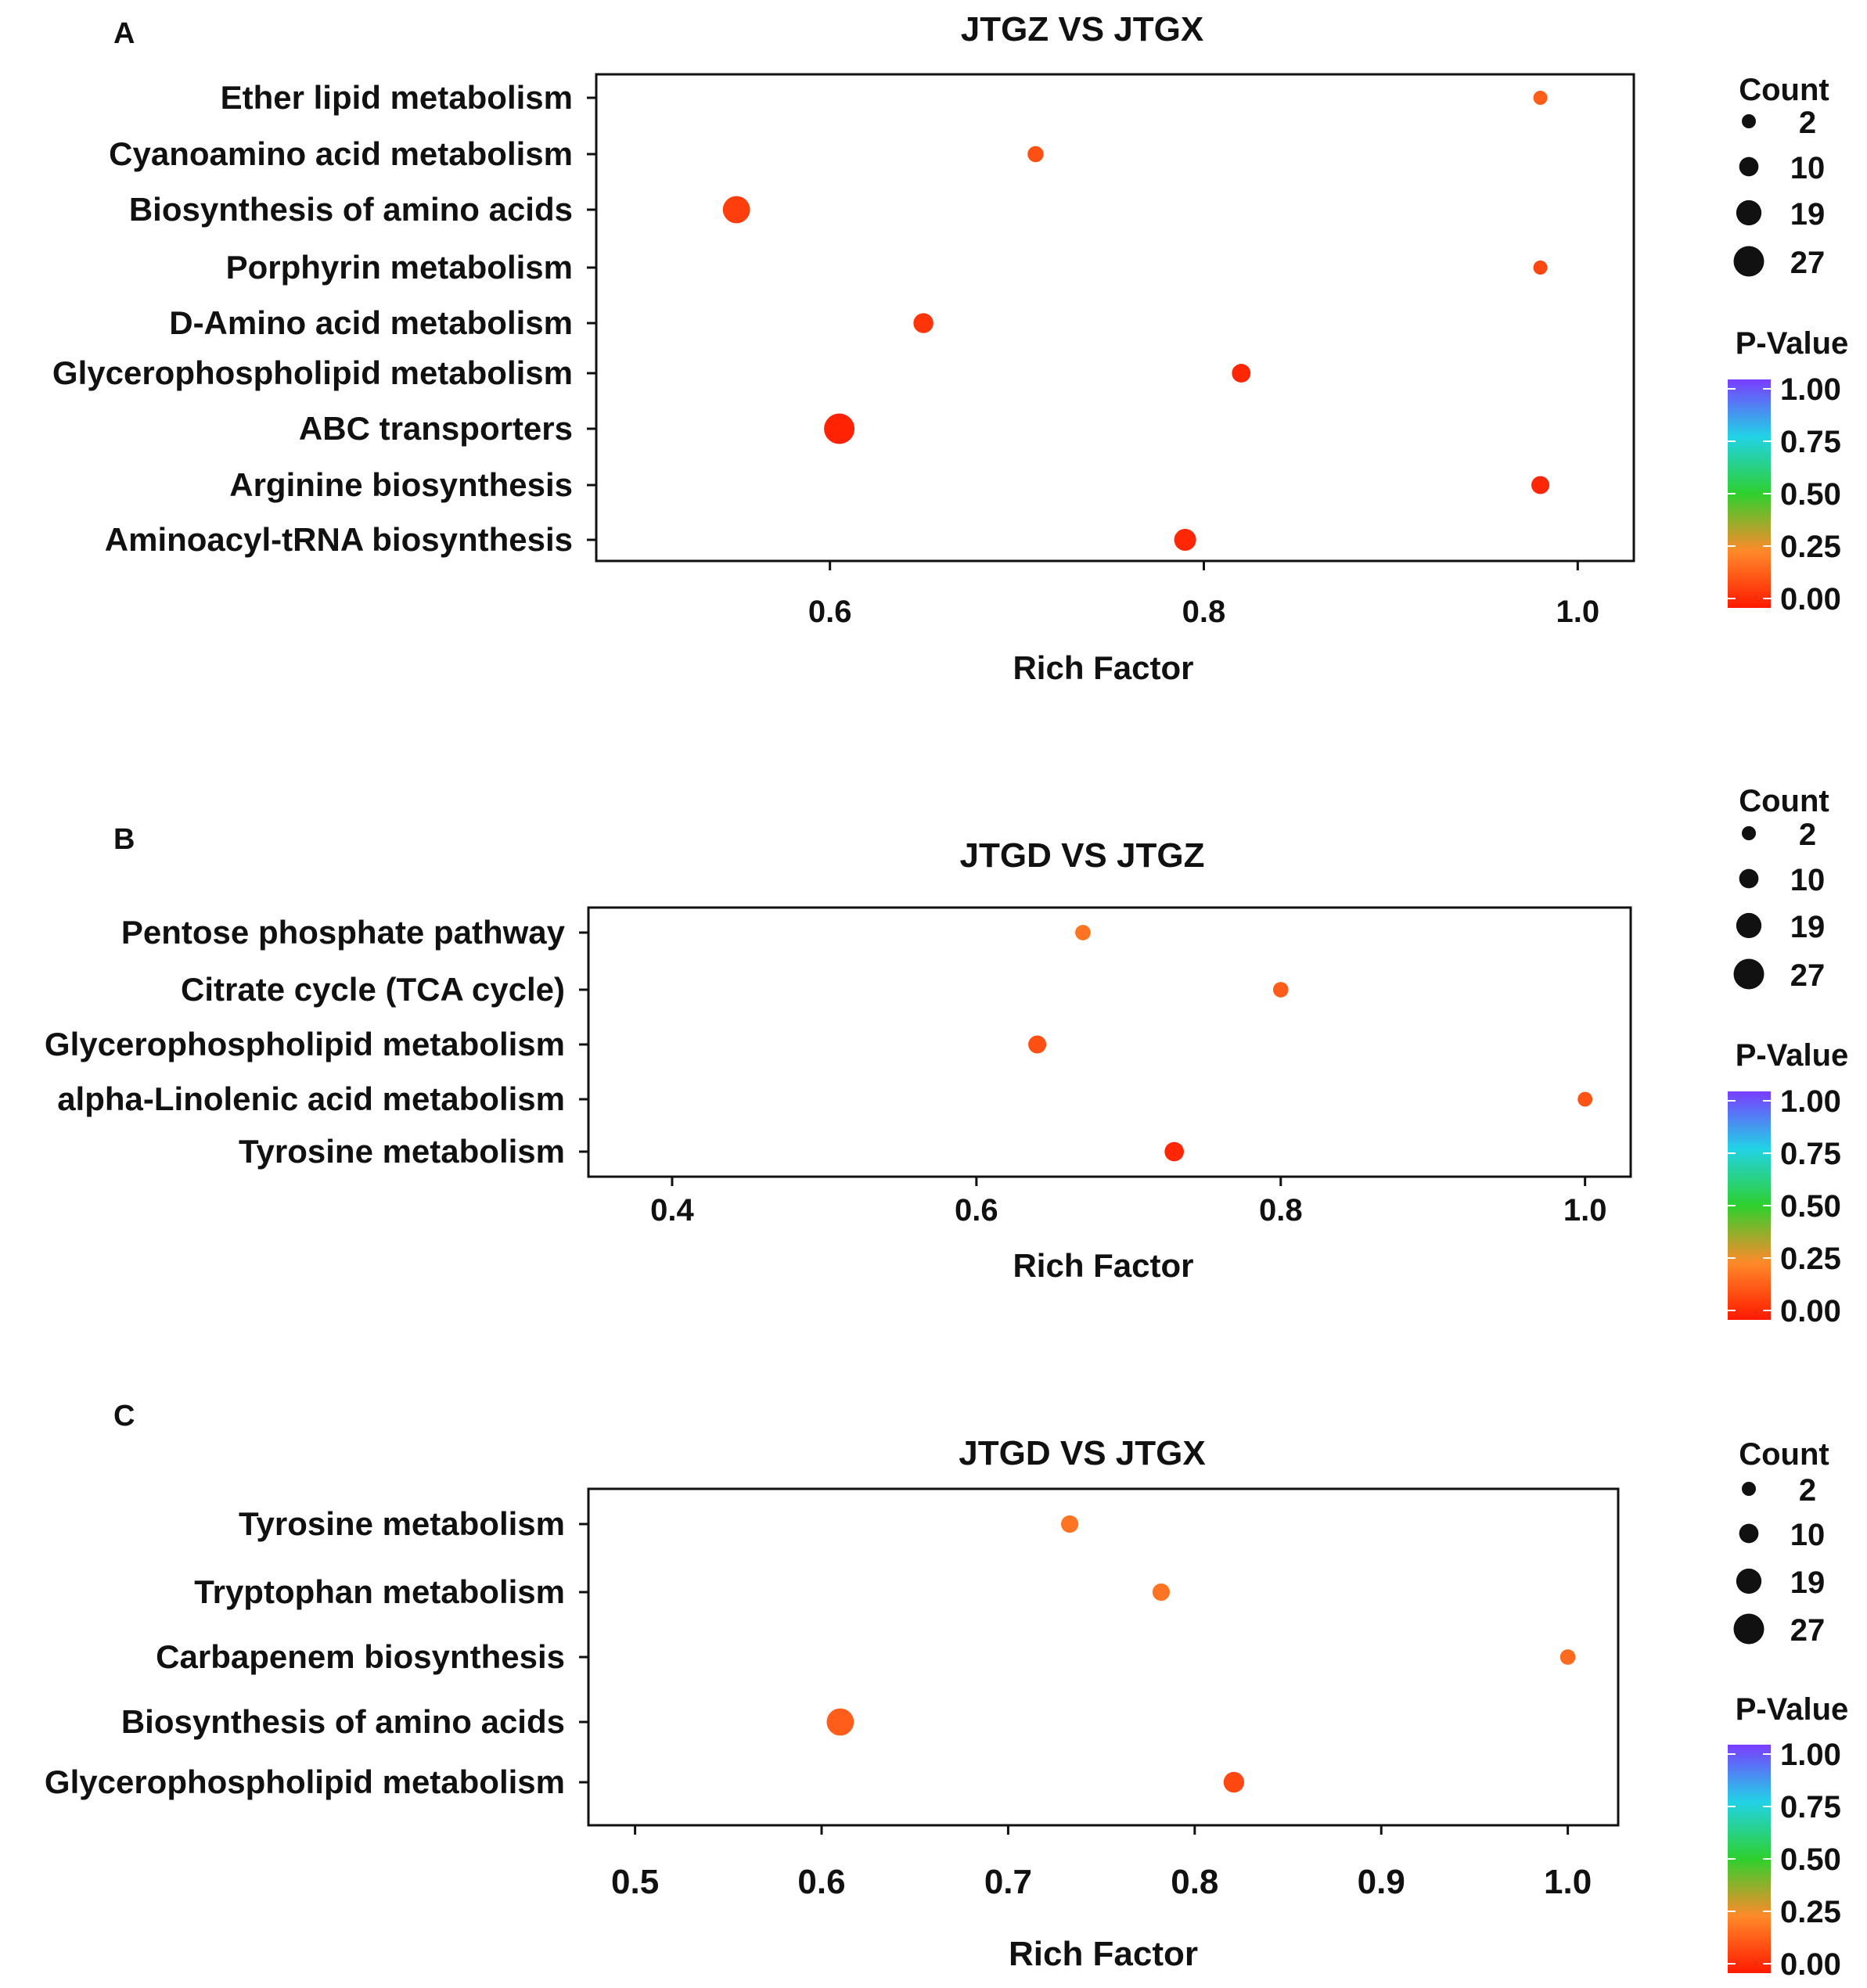 This screenshot has width=1867, height=1988. What do you see at coordinates (379, 1591) in the screenshot?
I see `y-tick-label: Tryptophan metabolism` at bounding box center [379, 1591].